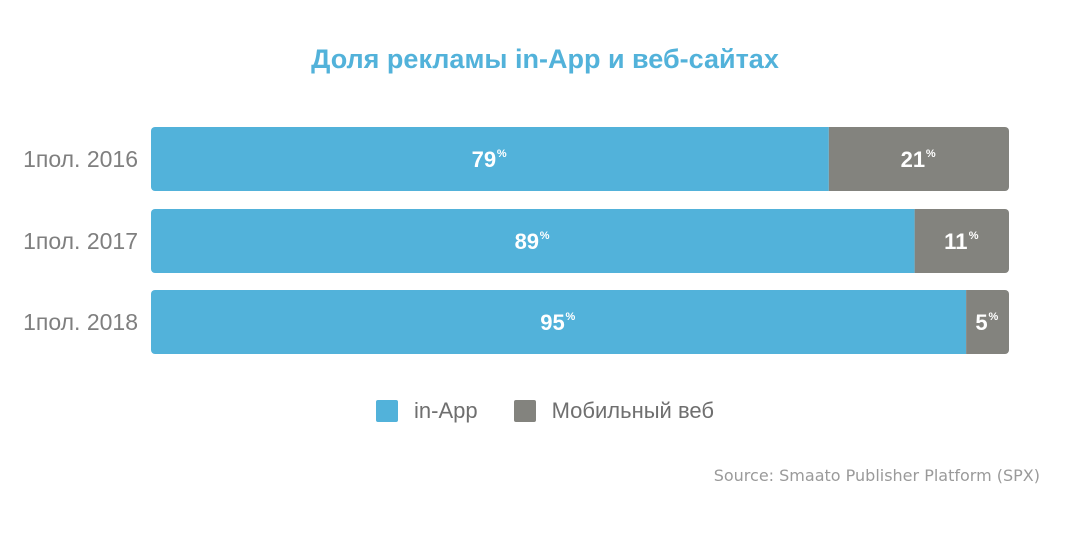 The width and height of the screenshot is (1090, 534). I want to click on source-note: Source: Smaato Publisher Platform (SPX), so click(876, 475).